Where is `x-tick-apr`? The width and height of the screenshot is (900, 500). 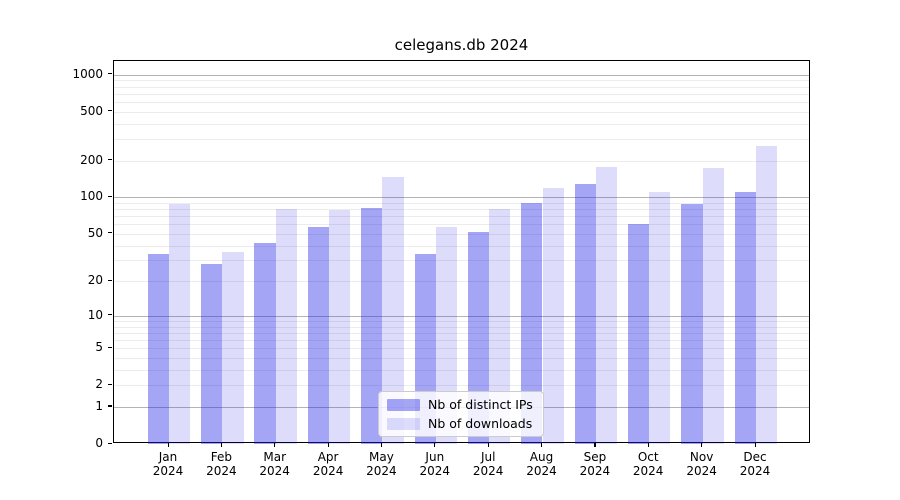 x-tick-apr is located at coordinates (328, 445).